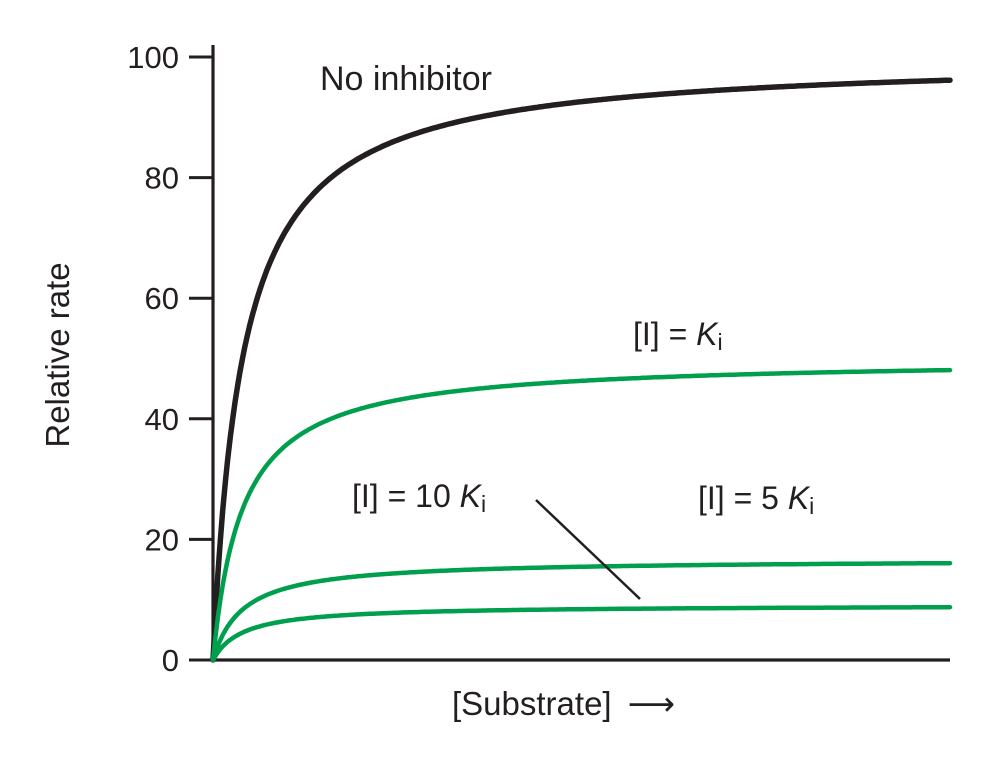  I want to click on x-axis-label-text: [Substrate], so click(532, 703).